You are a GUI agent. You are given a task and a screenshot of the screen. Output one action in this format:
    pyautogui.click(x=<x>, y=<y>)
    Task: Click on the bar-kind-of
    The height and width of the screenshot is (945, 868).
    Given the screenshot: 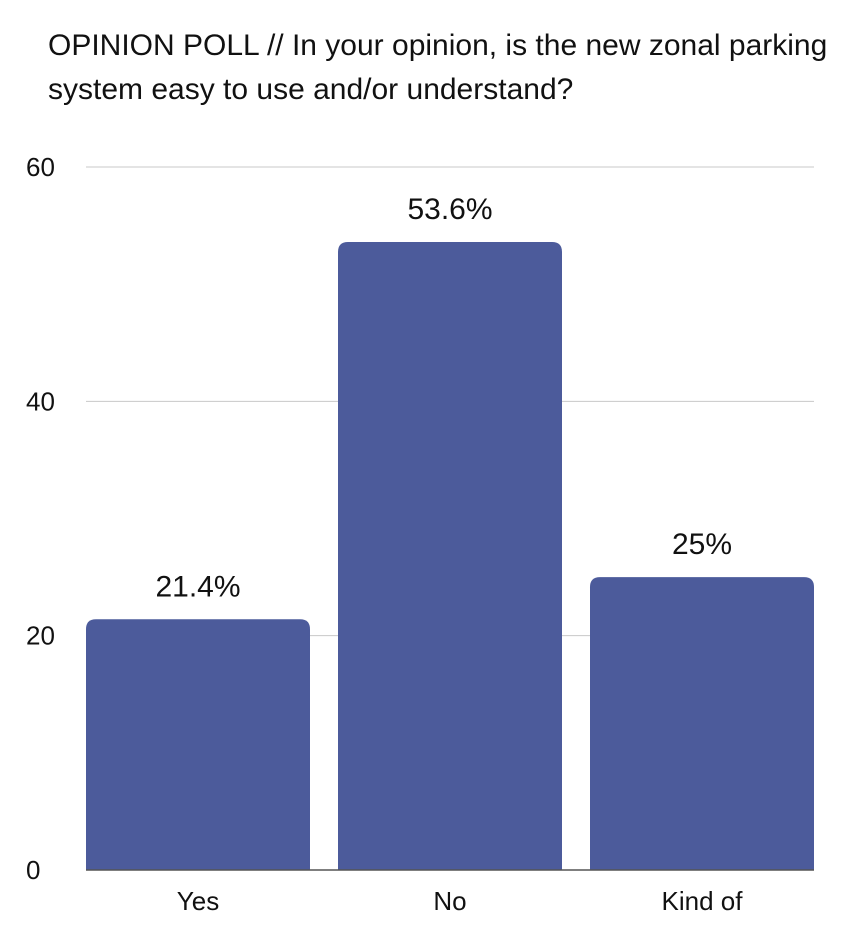 What is the action you would take?
    pyautogui.click(x=702, y=723)
    